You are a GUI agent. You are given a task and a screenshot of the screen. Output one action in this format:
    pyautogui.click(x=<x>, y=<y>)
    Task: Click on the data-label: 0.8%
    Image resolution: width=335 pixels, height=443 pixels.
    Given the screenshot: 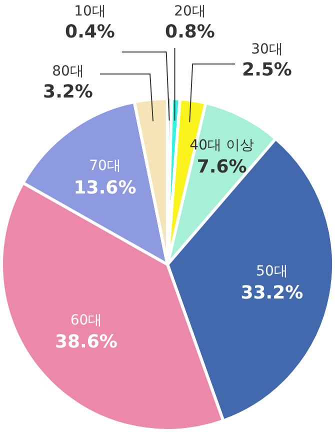 What is the action you would take?
    pyautogui.click(x=190, y=32)
    